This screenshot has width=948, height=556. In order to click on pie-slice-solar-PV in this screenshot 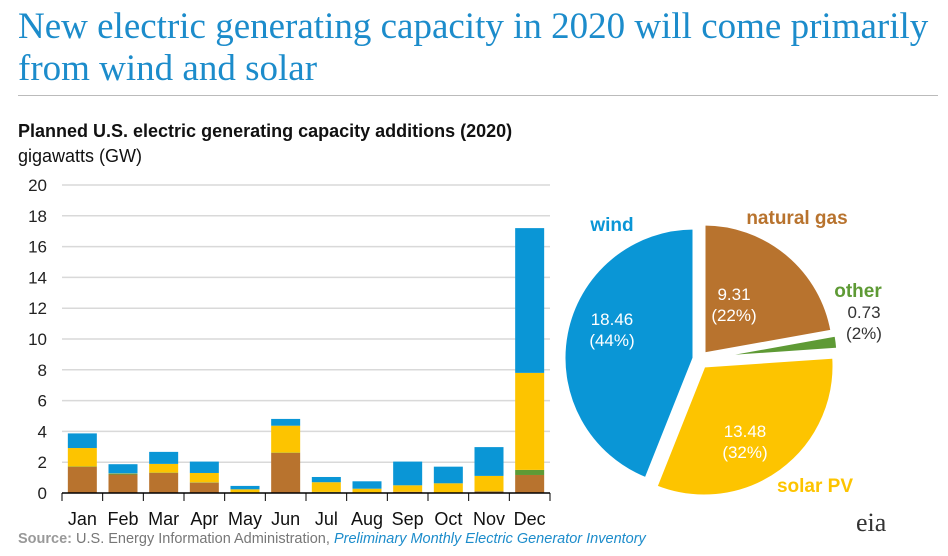, I will do `click(744, 426)`.